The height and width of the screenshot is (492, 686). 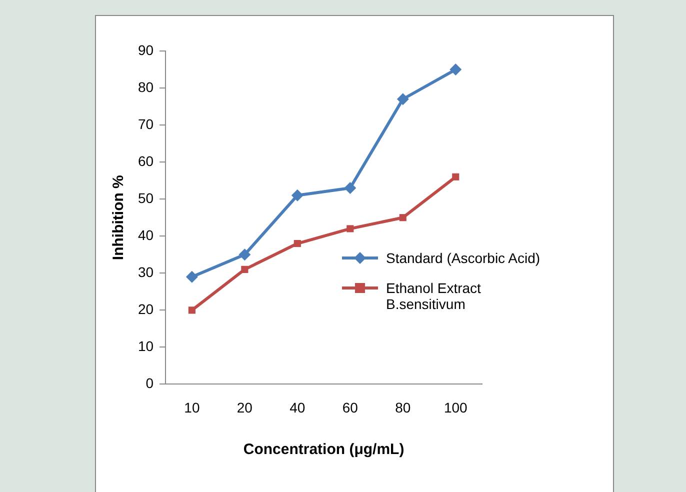 What do you see at coordinates (146, 309) in the screenshot?
I see `y-tick-label: 20` at bounding box center [146, 309].